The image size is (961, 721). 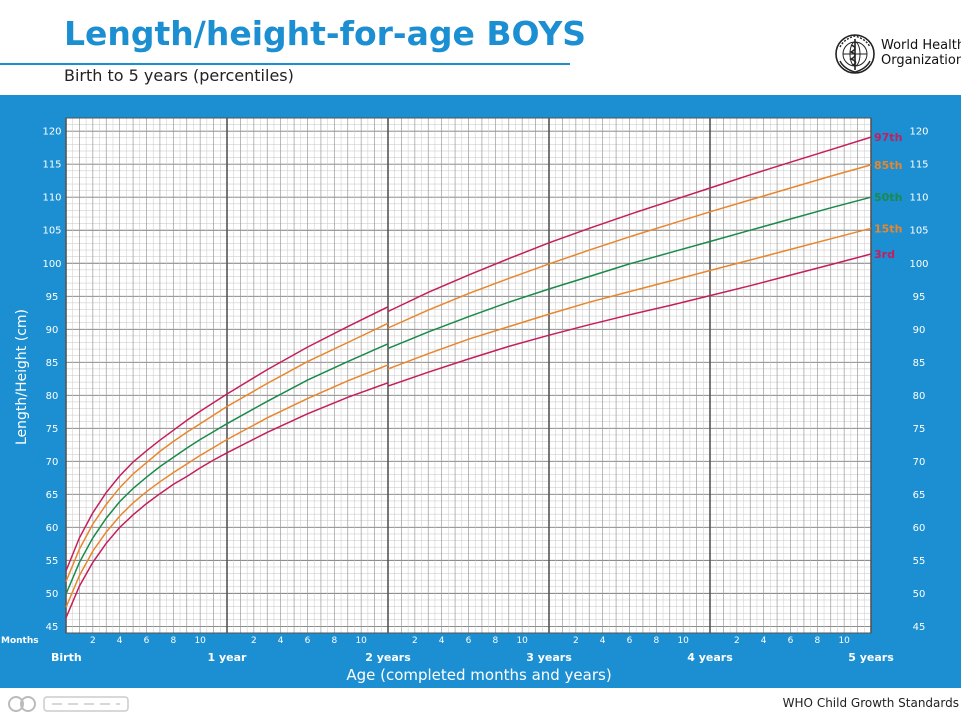 What do you see at coordinates (285, 64) in the screenshot?
I see `title-underline` at bounding box center [285, 64].